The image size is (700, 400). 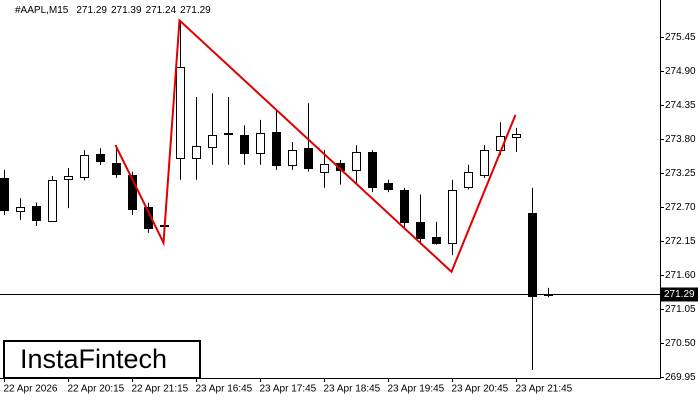 I want to click on x-tick-label: 23 Apr 16:45, so click(x=224, y=389).